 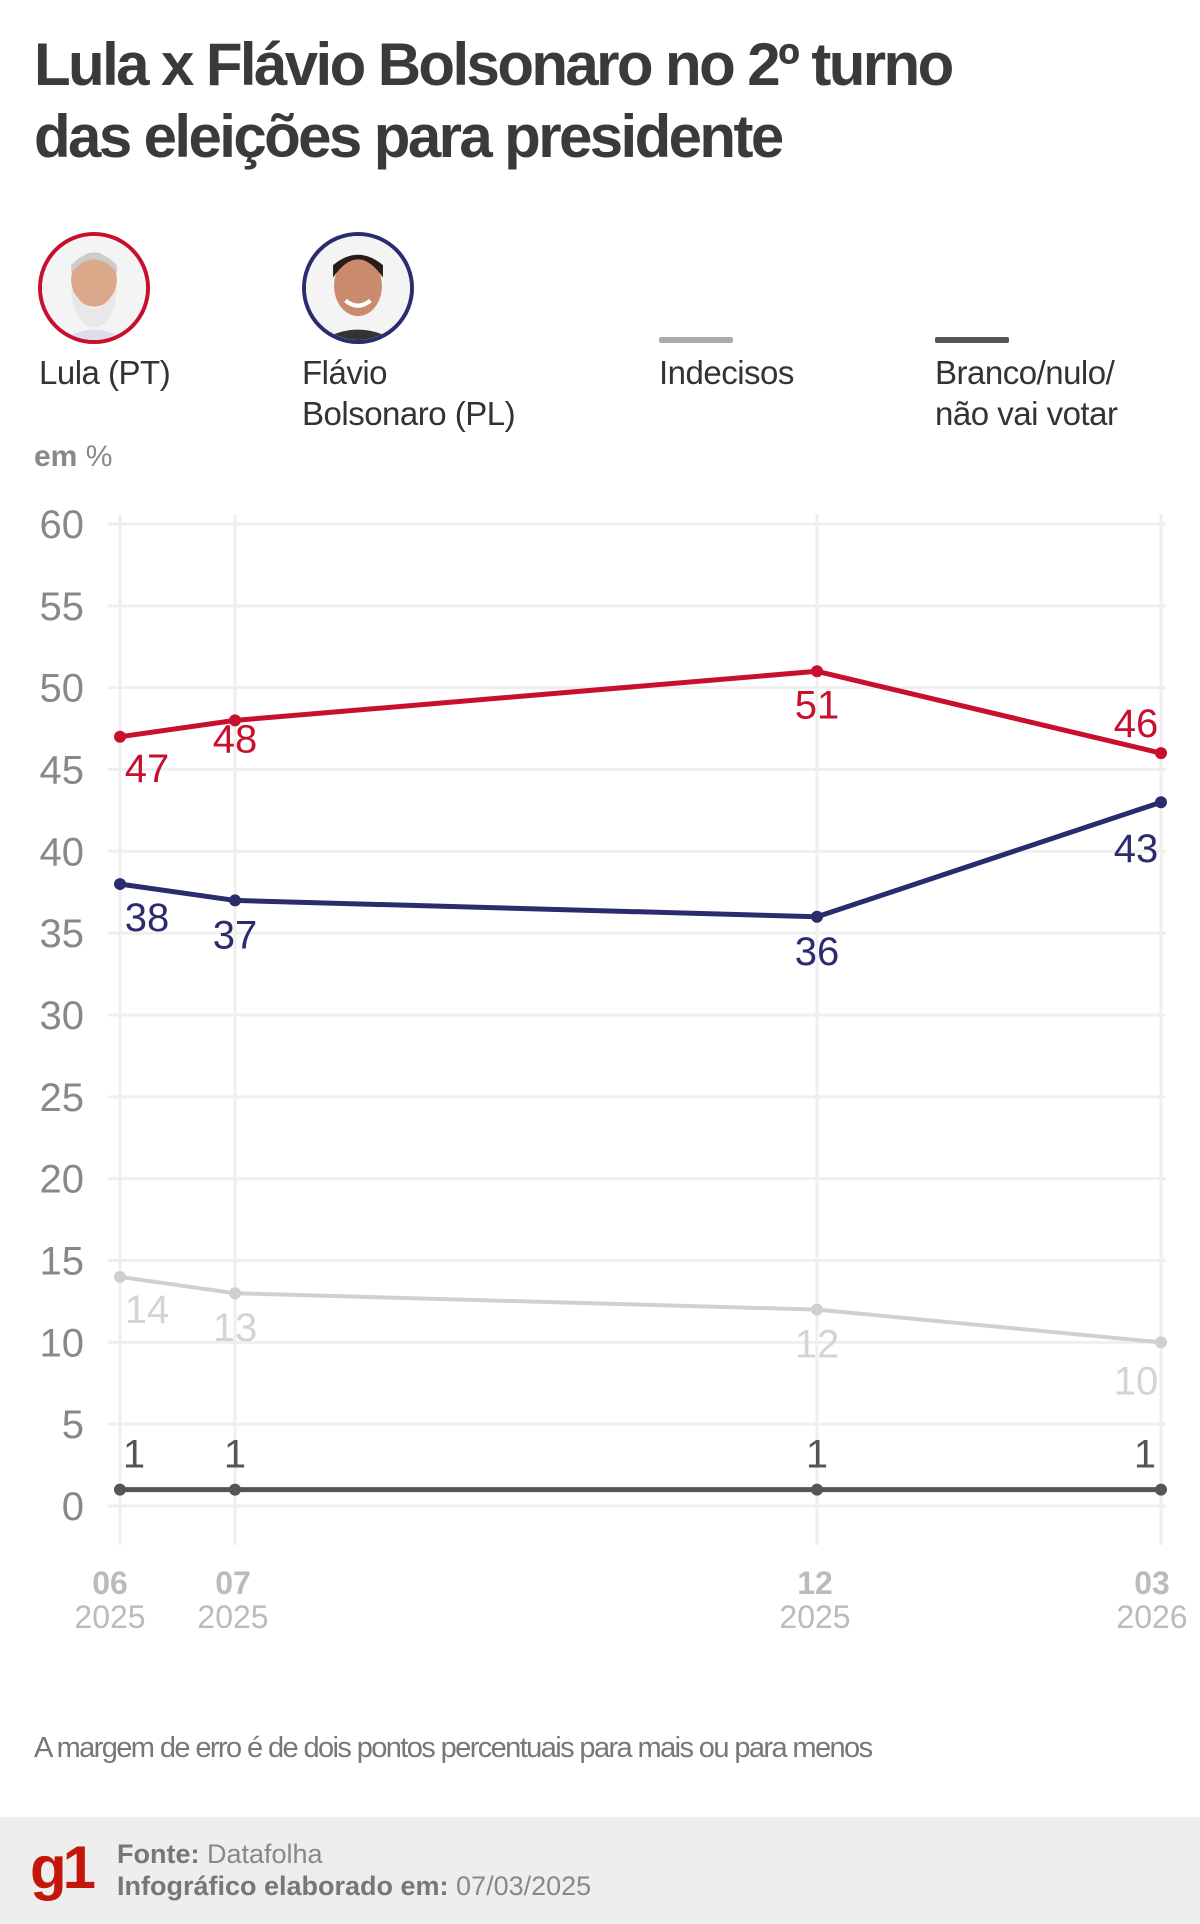 I want to click on y-tick-label: 50, so click(x=62, y=689).